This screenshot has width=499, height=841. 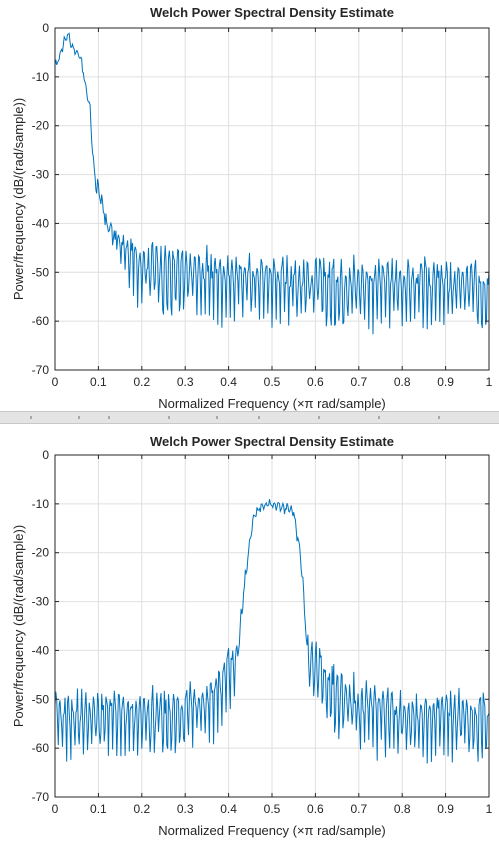 I want to click on panel-splitter, so click(x=249, y=417).